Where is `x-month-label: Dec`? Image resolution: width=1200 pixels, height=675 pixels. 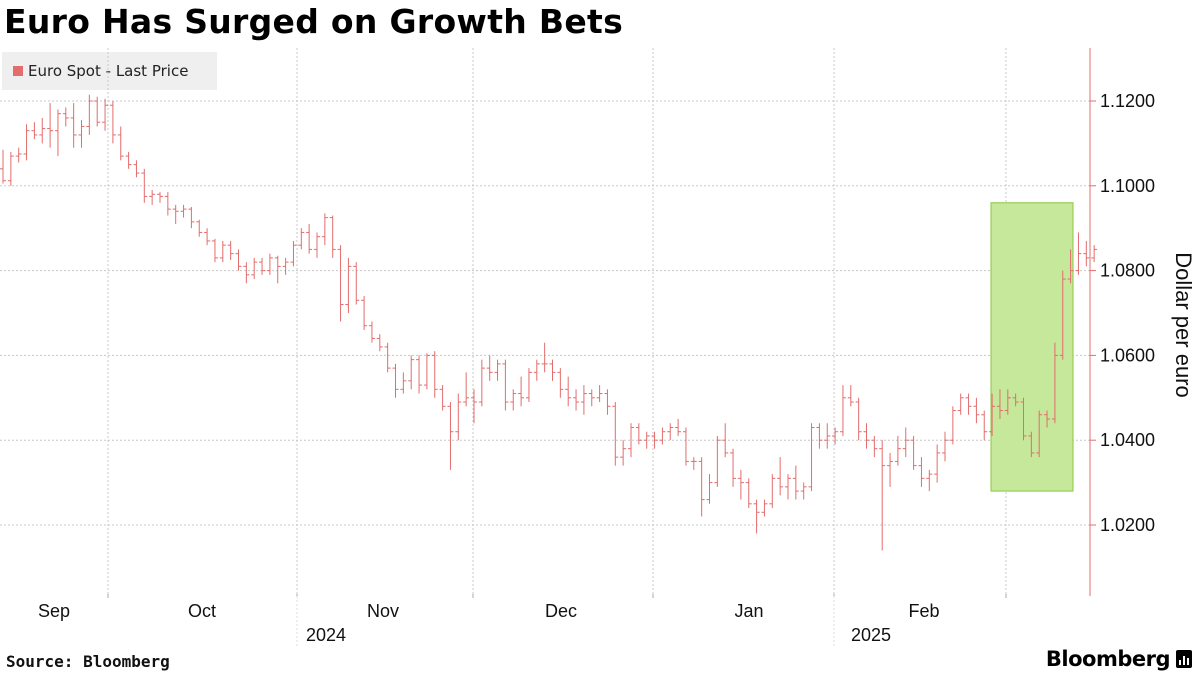 x-month-label: Dec is located at coordinates (561, 611).